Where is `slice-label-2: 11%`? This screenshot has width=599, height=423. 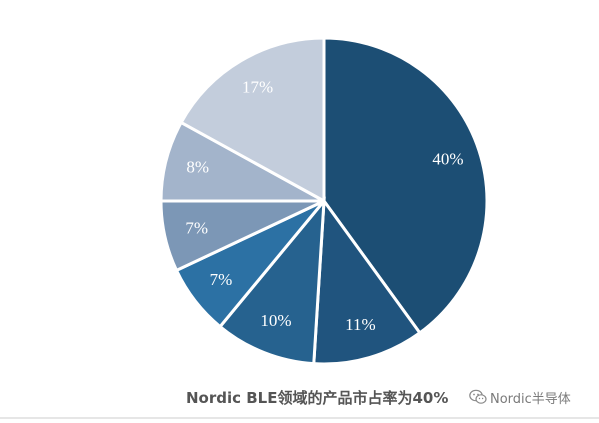 slice-label-2: 11% is located at coordinates (360, 324).